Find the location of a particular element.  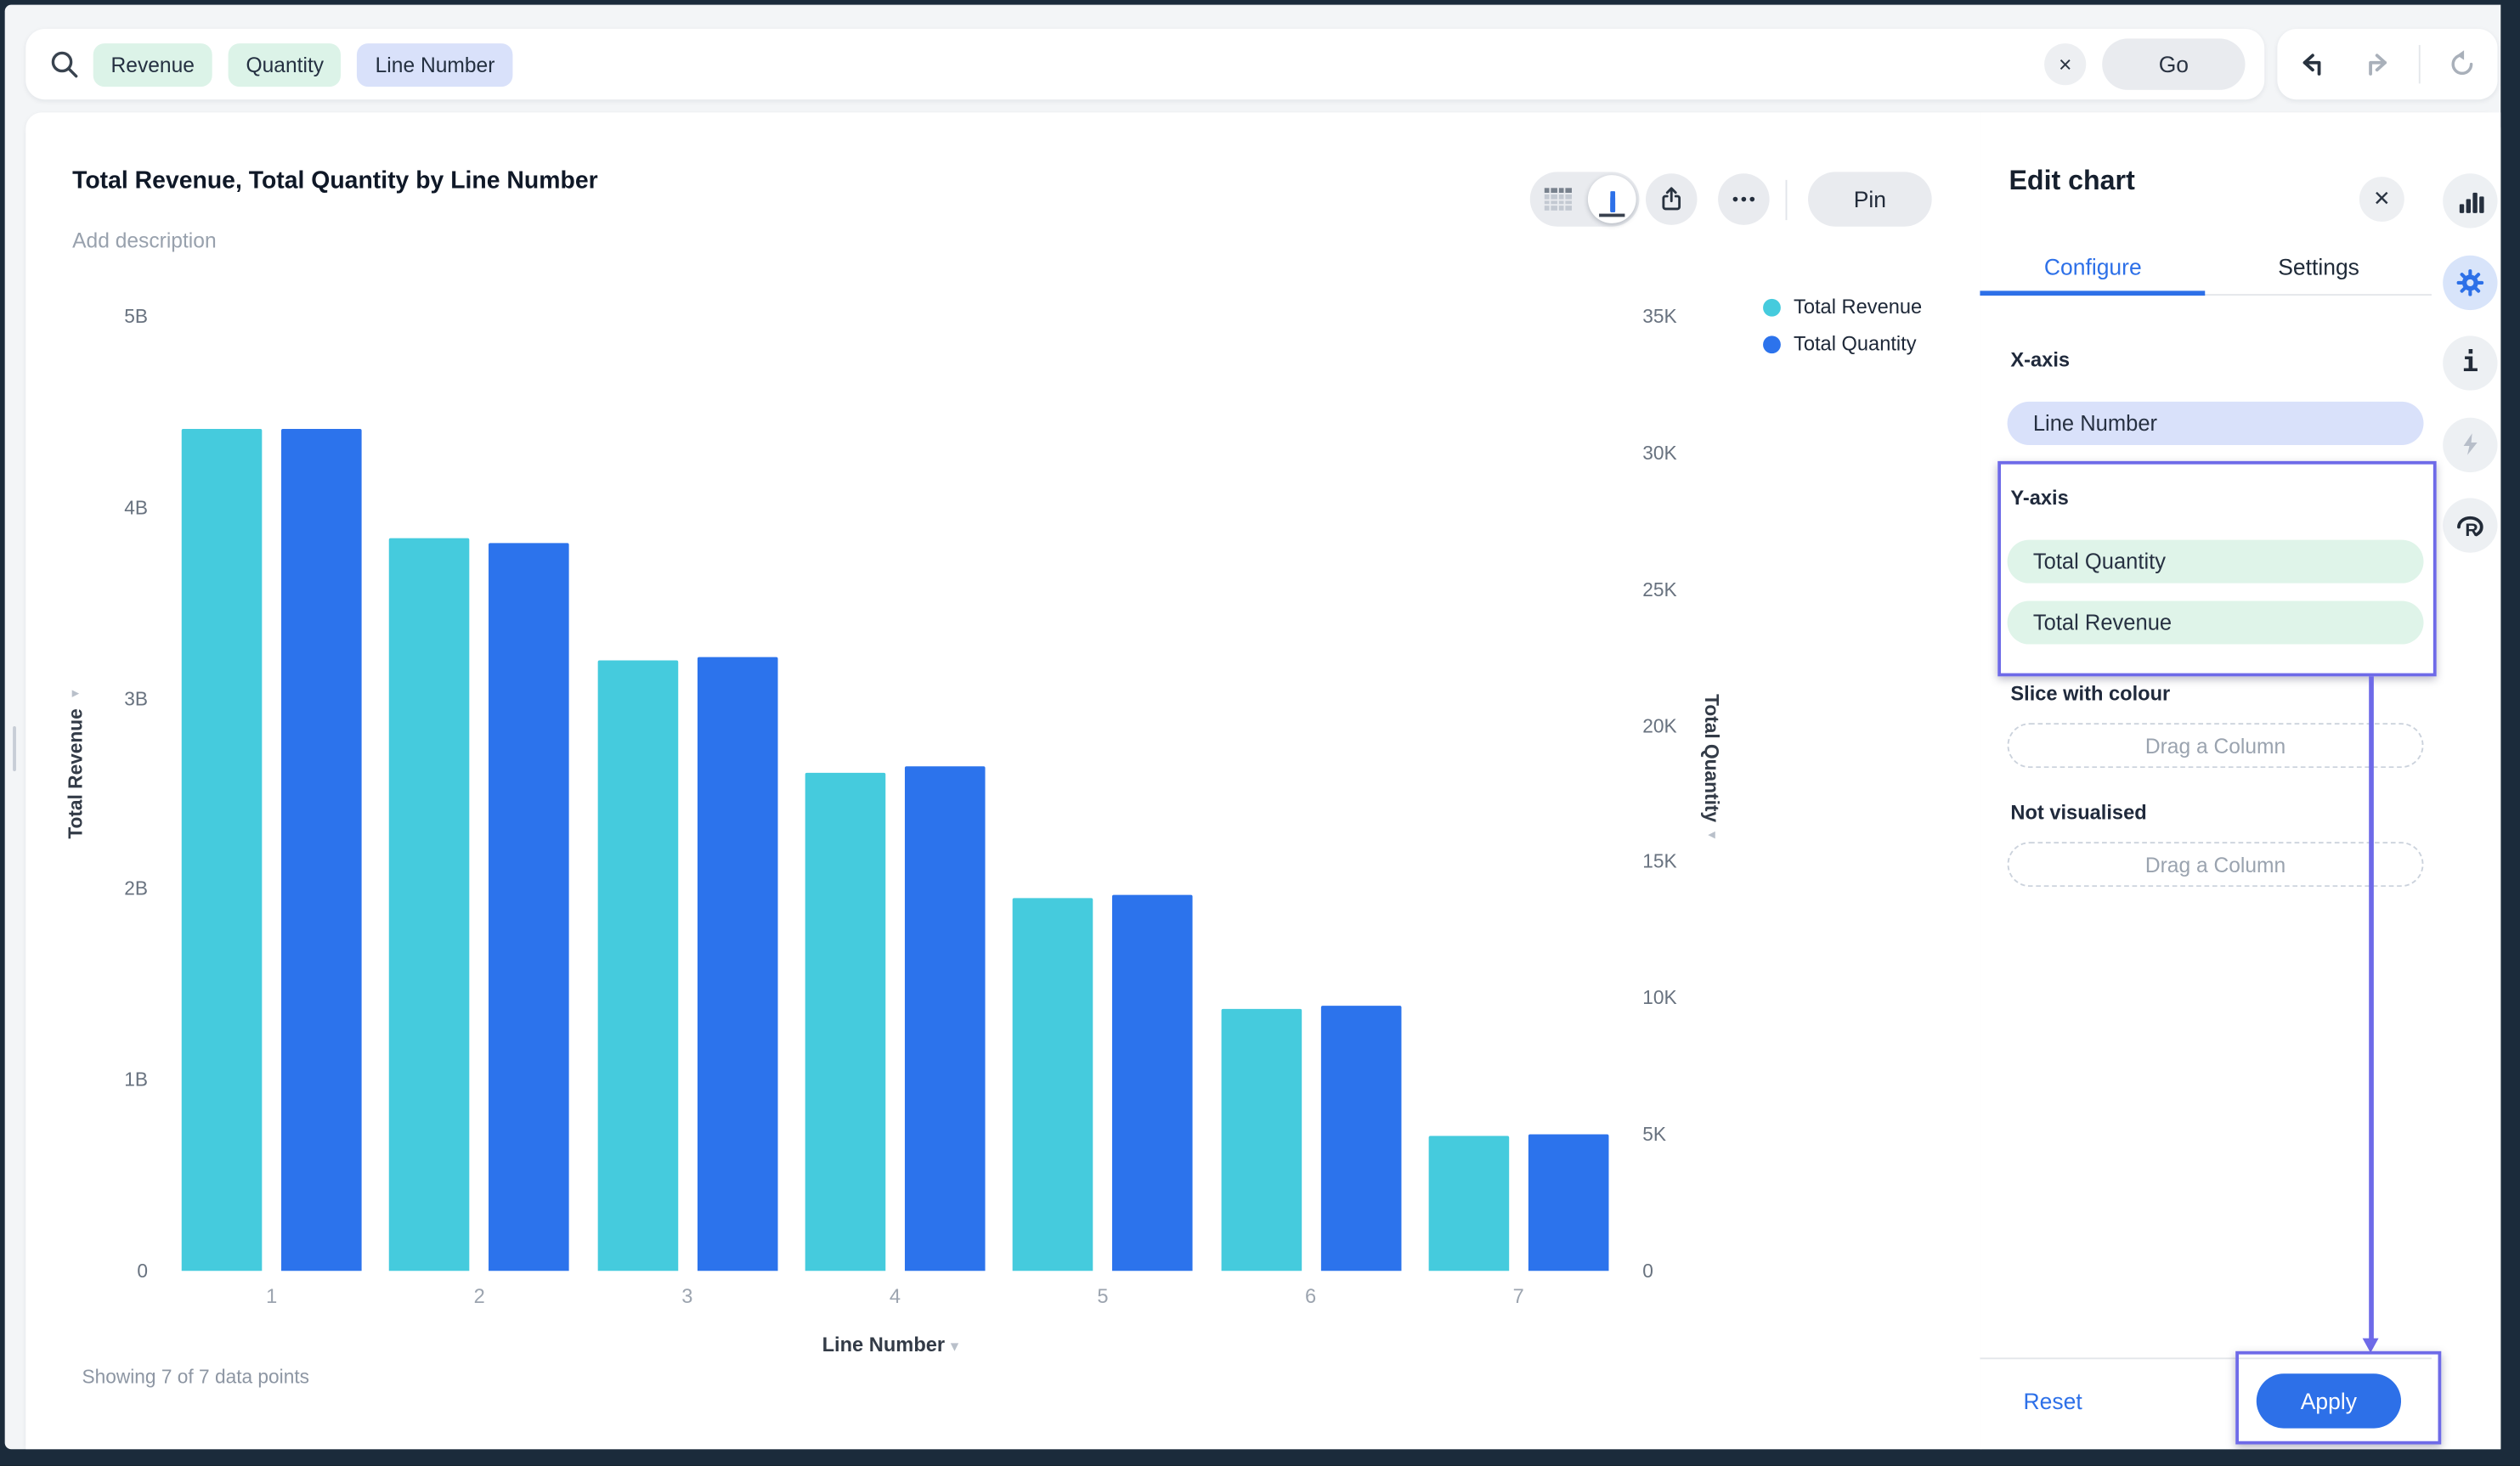

x-axis-column-pill: Line Number is located at coordinates (2216, 423).